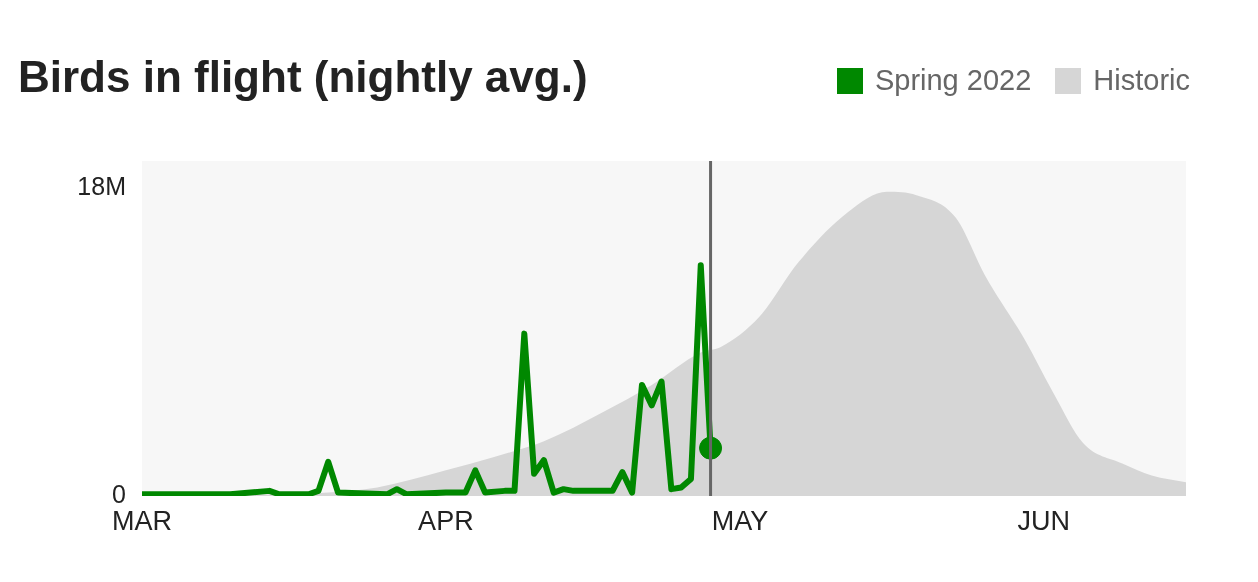  Describe the element at coordinates (1141, 80) in the screenshot. I see `legend-label: Historic` at that location.